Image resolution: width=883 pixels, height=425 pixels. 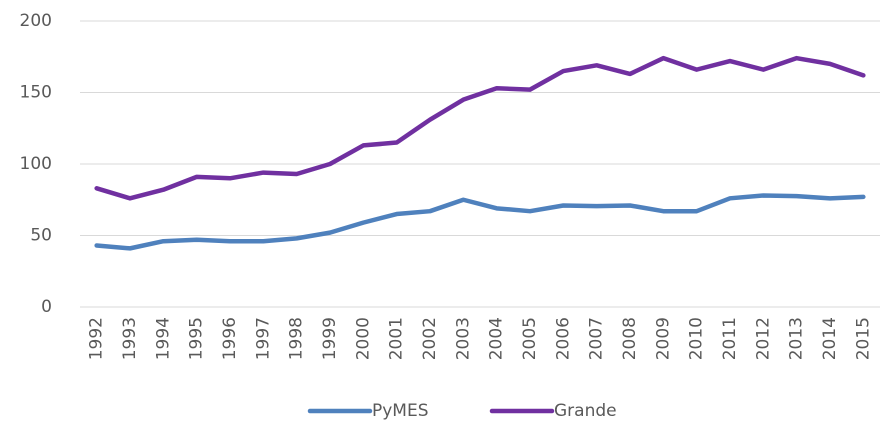 I want to click on x-tick-label: 1997, so click(x=263, y=338).